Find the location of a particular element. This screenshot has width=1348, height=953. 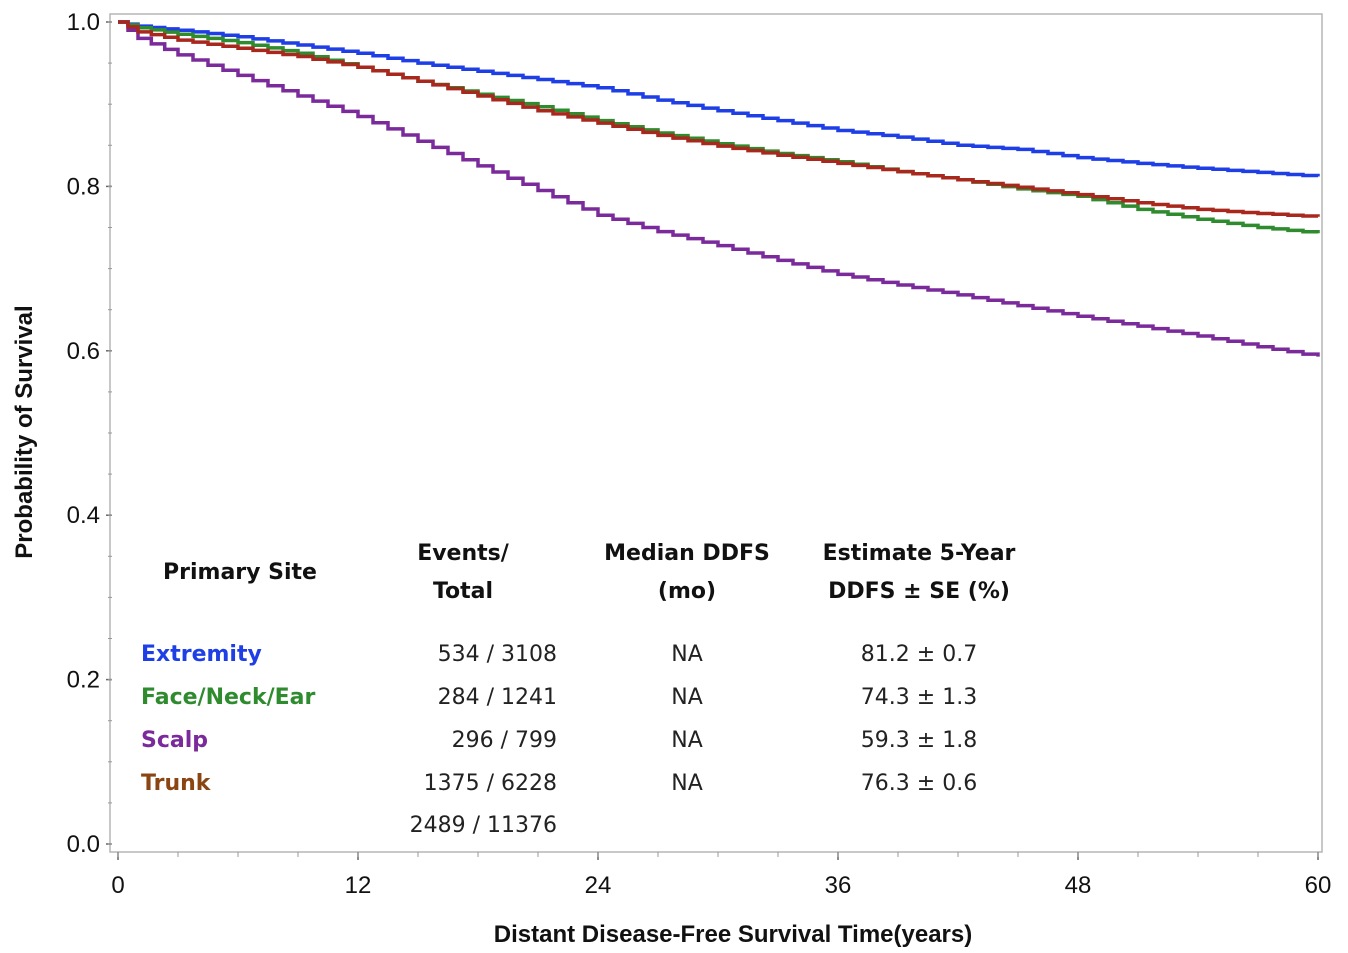

table-header-median-line2: (mo) is located at coordinates (687, 591).